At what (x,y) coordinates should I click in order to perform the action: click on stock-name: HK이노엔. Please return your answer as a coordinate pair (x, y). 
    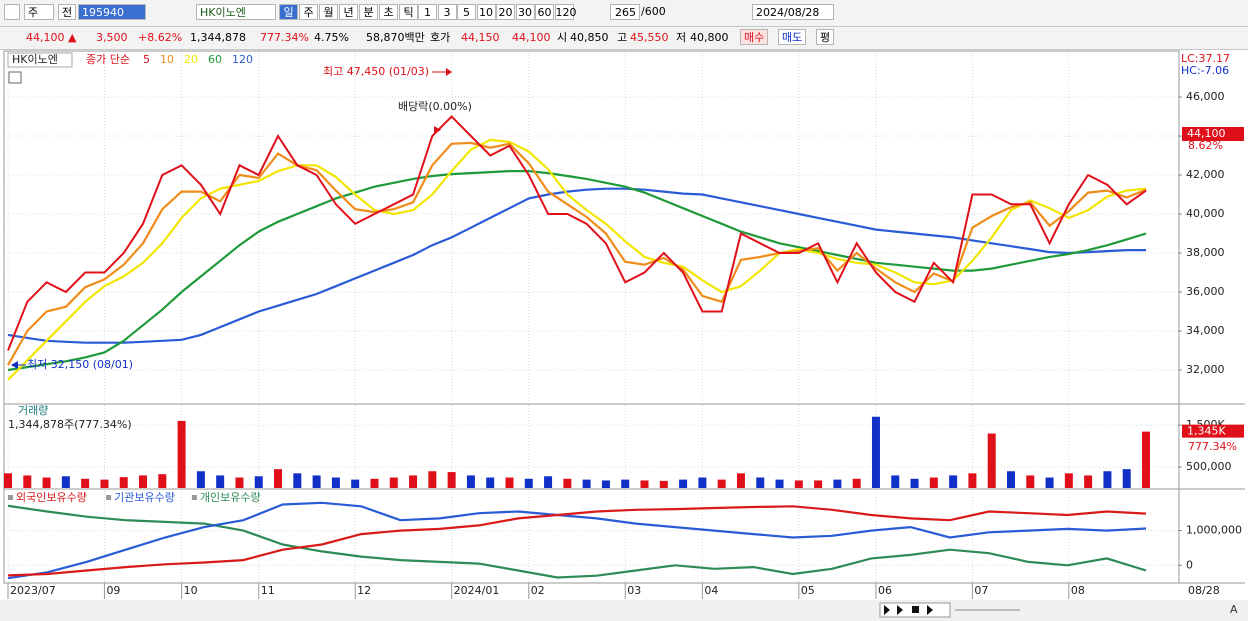
    Looking at the image, I should click on (236, 12).